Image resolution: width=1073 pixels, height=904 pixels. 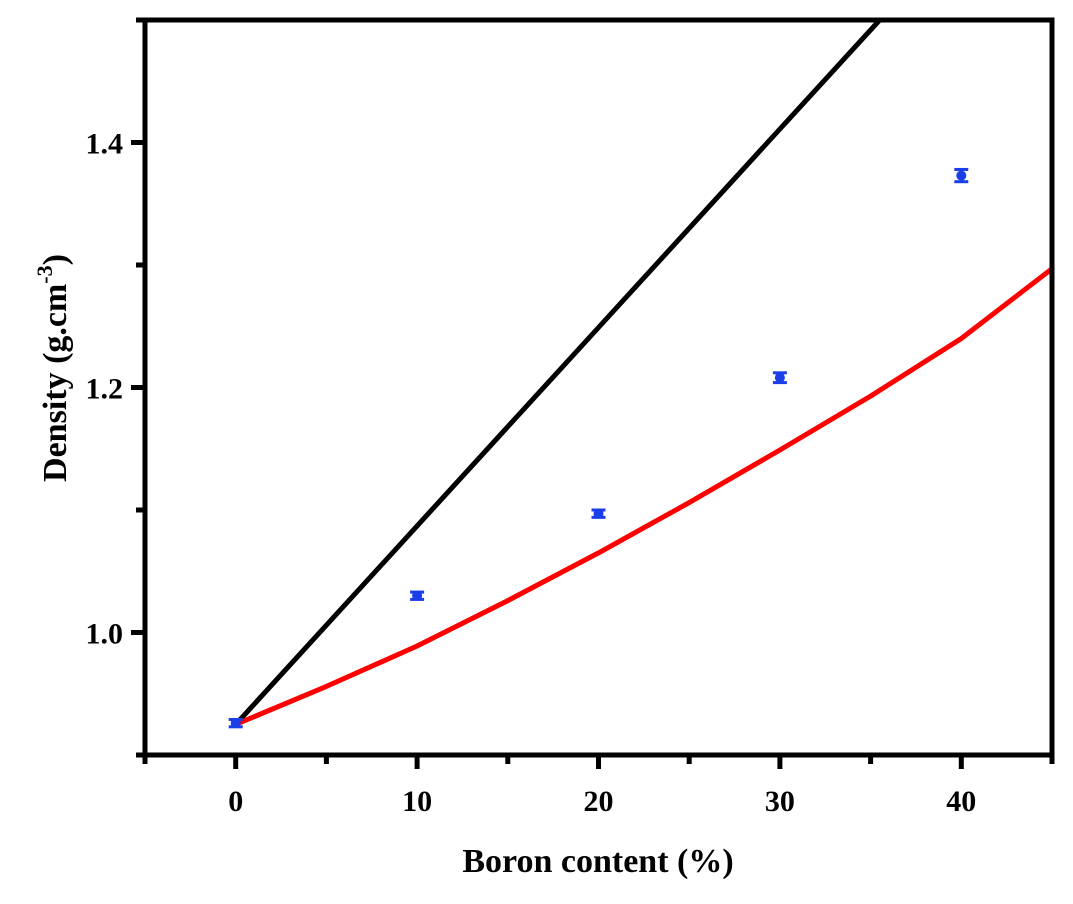 What do you see at coordinates (235, 801) in the screenshot?
I see `x-tick-label: 0` at bounding box center [235, 801].